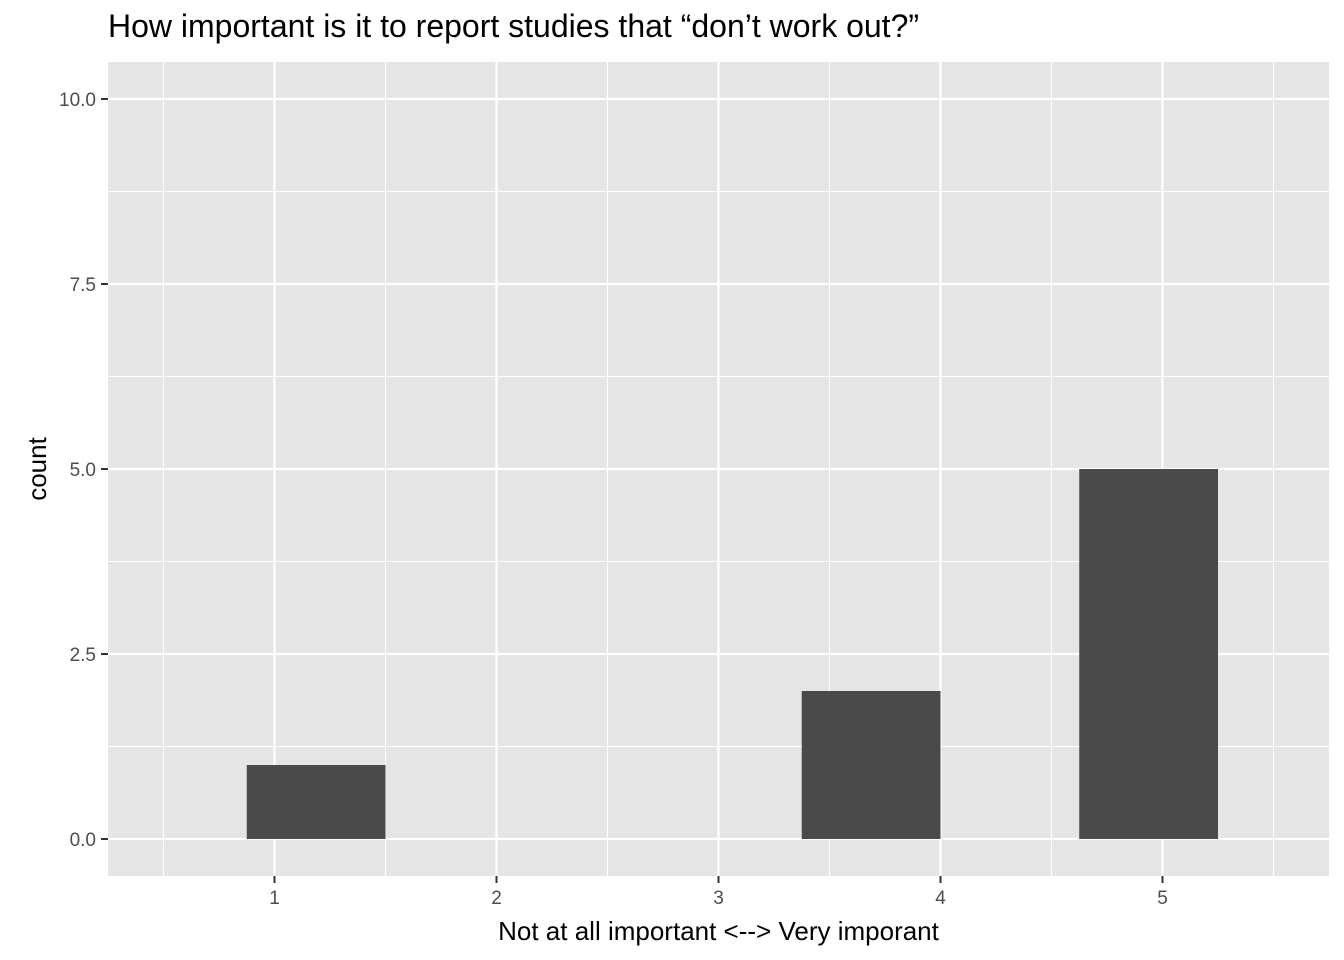 This screenshot has width=1344, height=960. I want to click on y-axis: 0.0 2.5 5.0 7.5 10.0, so click(83, 470).